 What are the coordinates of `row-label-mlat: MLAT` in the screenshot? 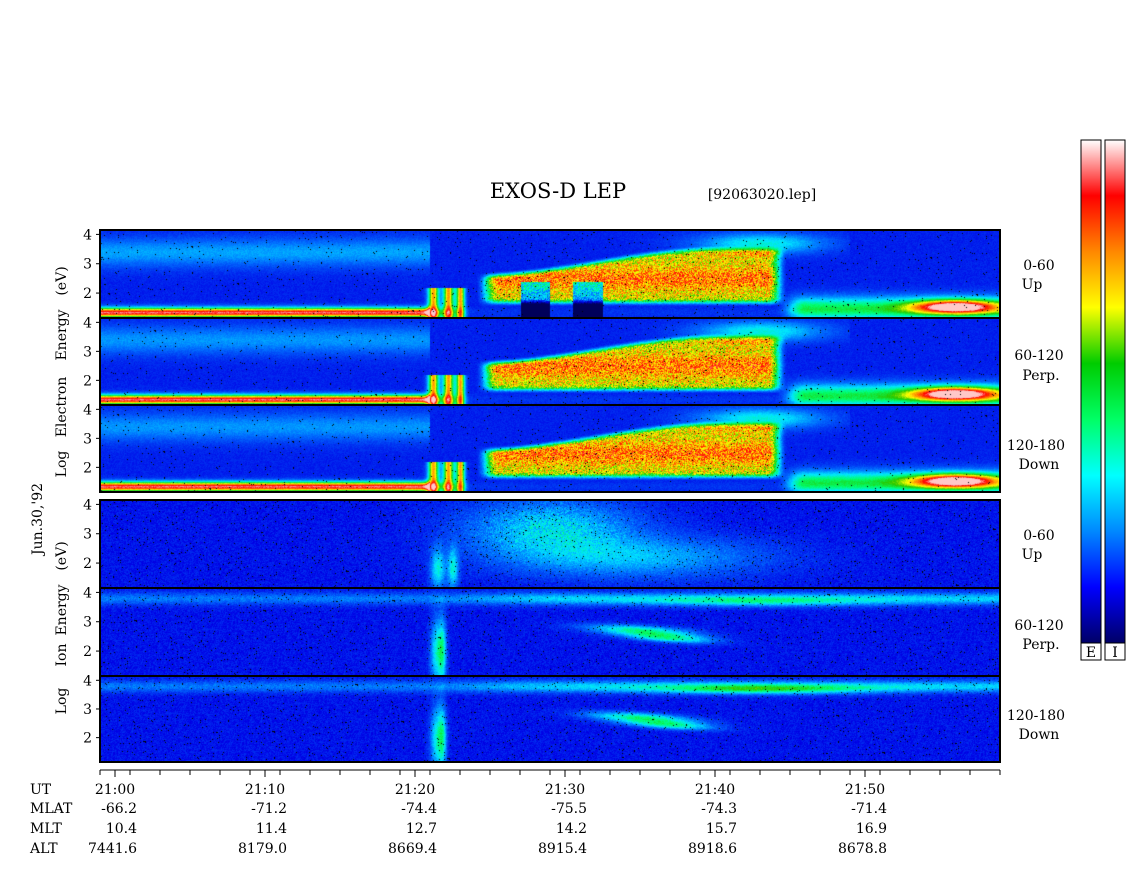 It's located at (51, 809).